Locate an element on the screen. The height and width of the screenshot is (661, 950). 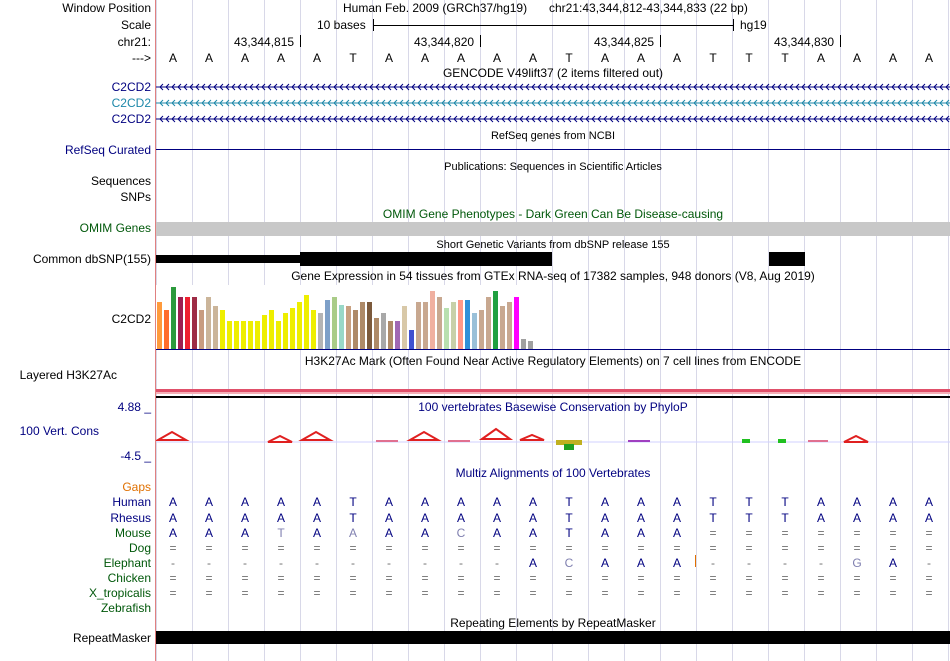
gtex-c2cd2-label: C2CD2 is located at coordinates (131, 319).